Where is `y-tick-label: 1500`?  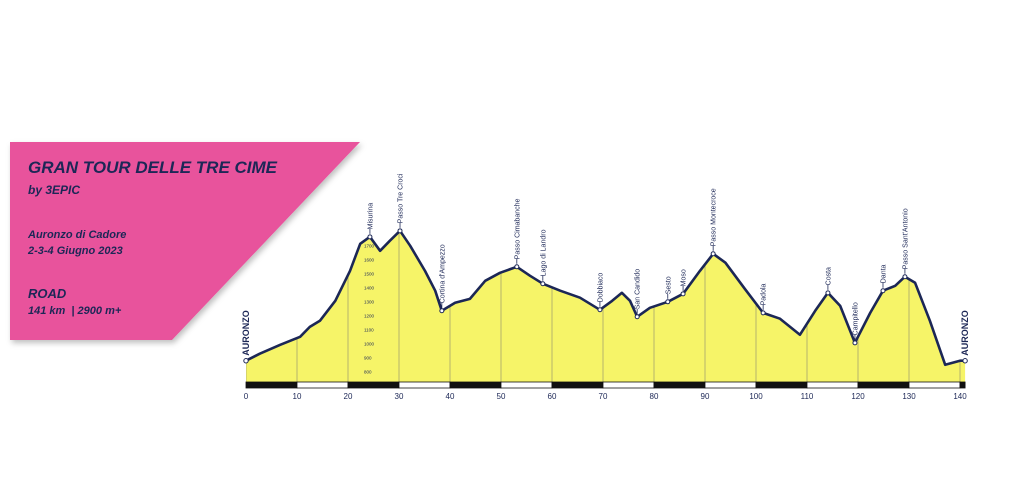 y-tick-label: 1500 is located at coordinates (369, 273).